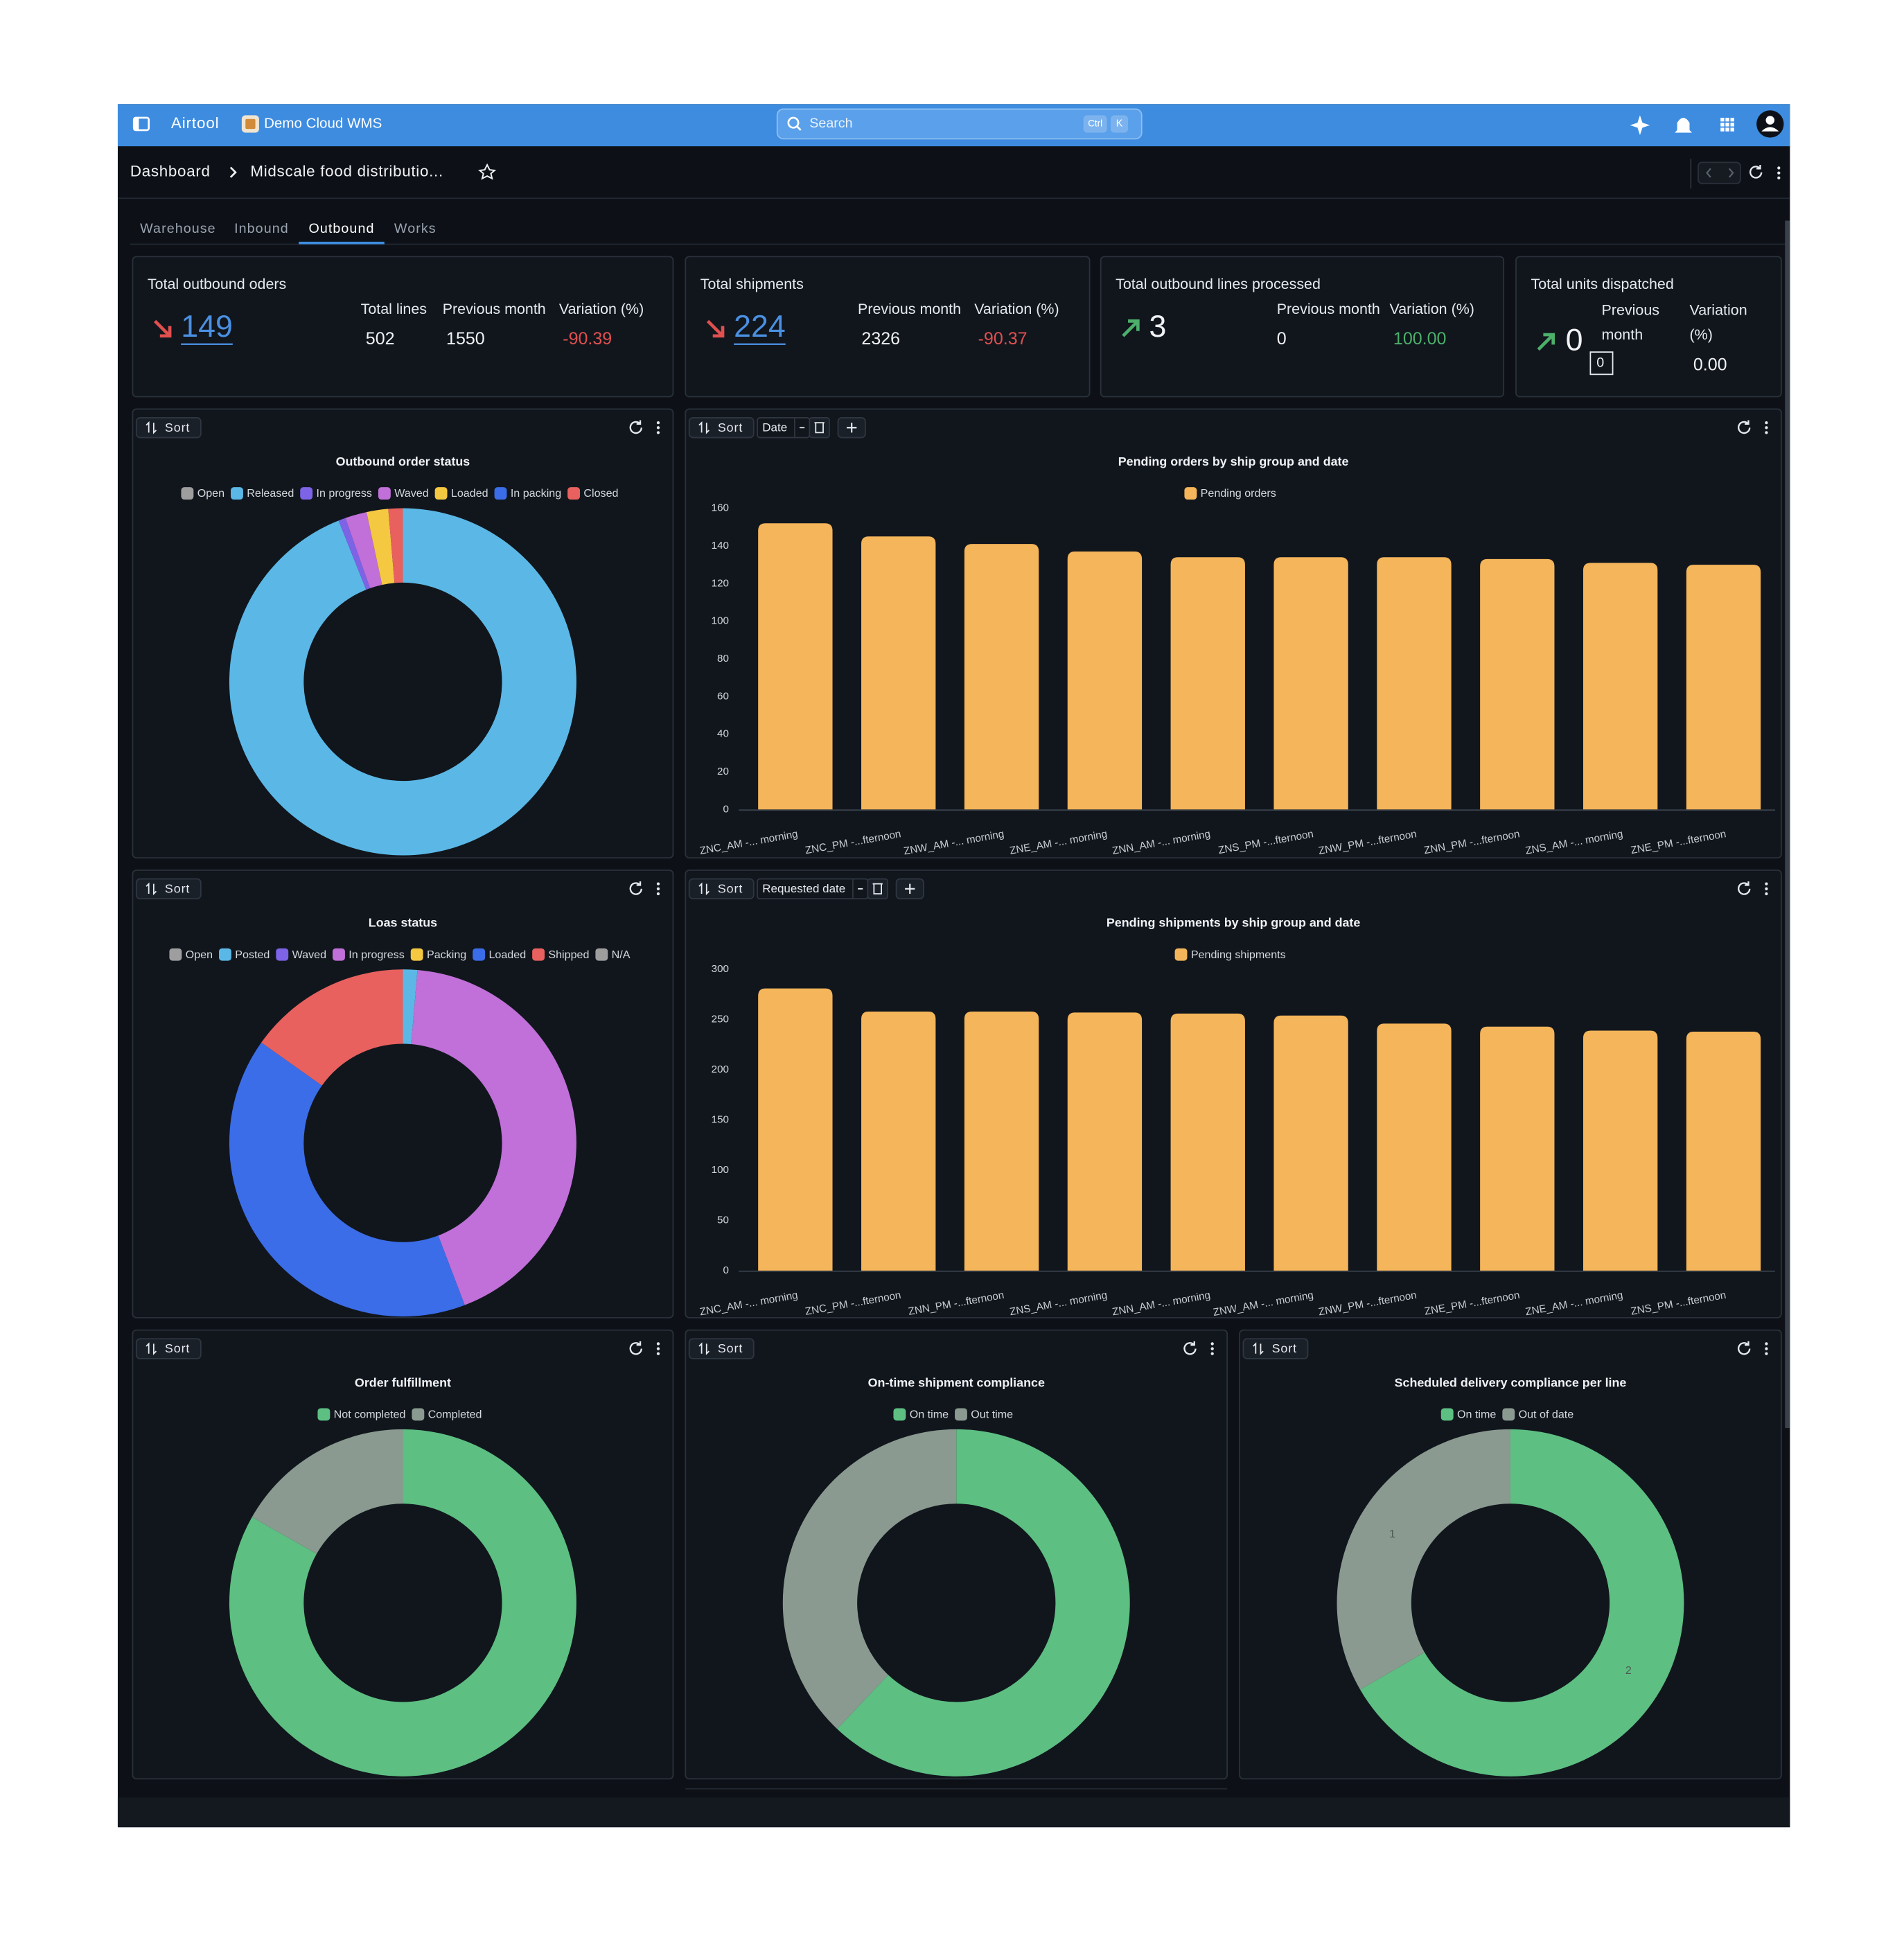 Image resolution: width=1904 pixels, height=1940 pixels. What do you see at coordinates (178, 228) in the screenshot?
I see `tab: Warehouse` at bounding box center [178, 228].